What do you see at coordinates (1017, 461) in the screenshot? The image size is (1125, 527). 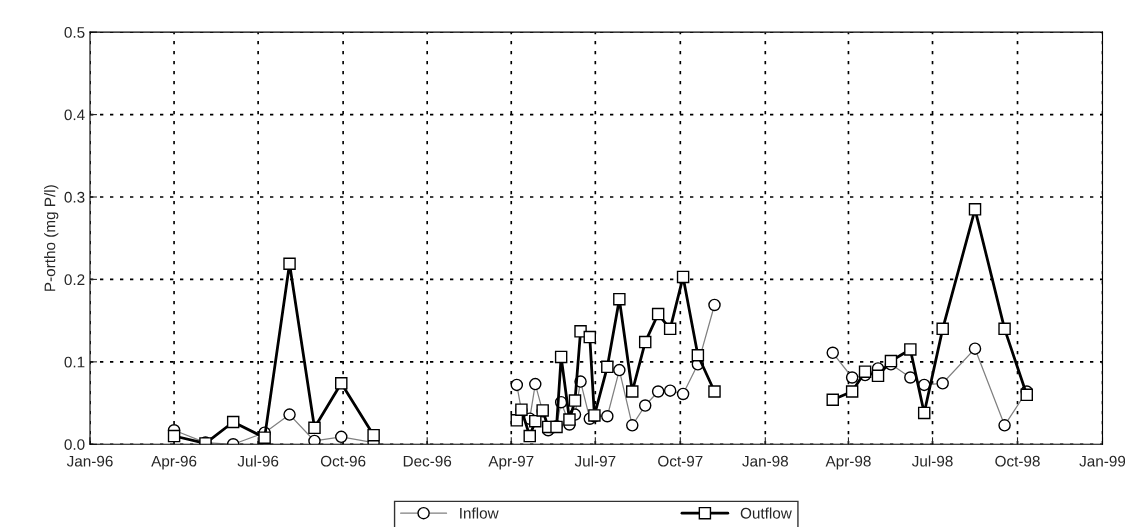 I see `x-tick-label: Oct-98` at bounding box center [1017, 461].